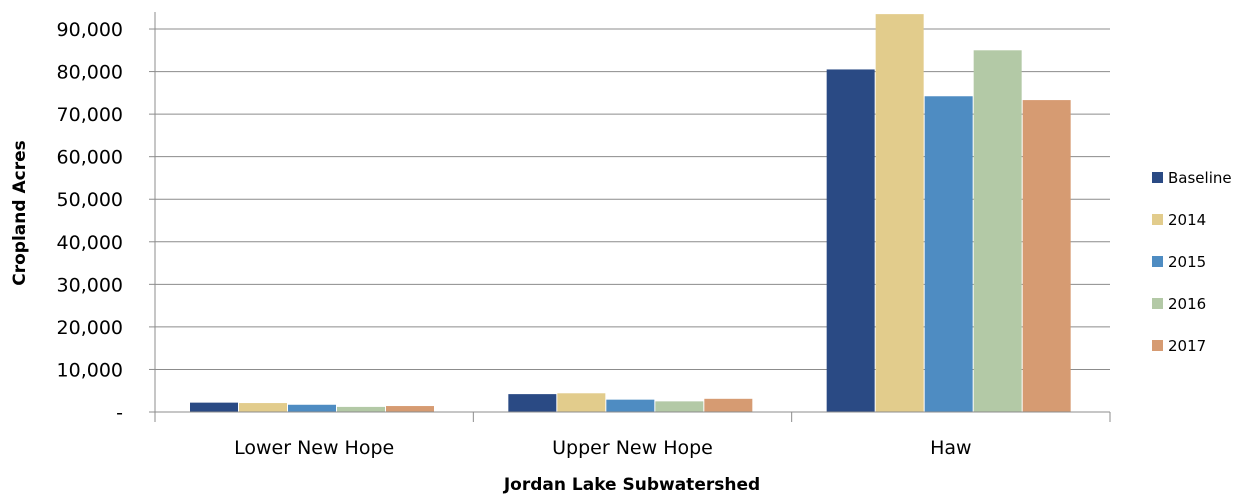 The height and width of the screenshot is (497, 1249). What do you see at coordinates (90, 30) in the screenshot?
I see `y-tick-label: 90,000` at bounding box center [90, 30].